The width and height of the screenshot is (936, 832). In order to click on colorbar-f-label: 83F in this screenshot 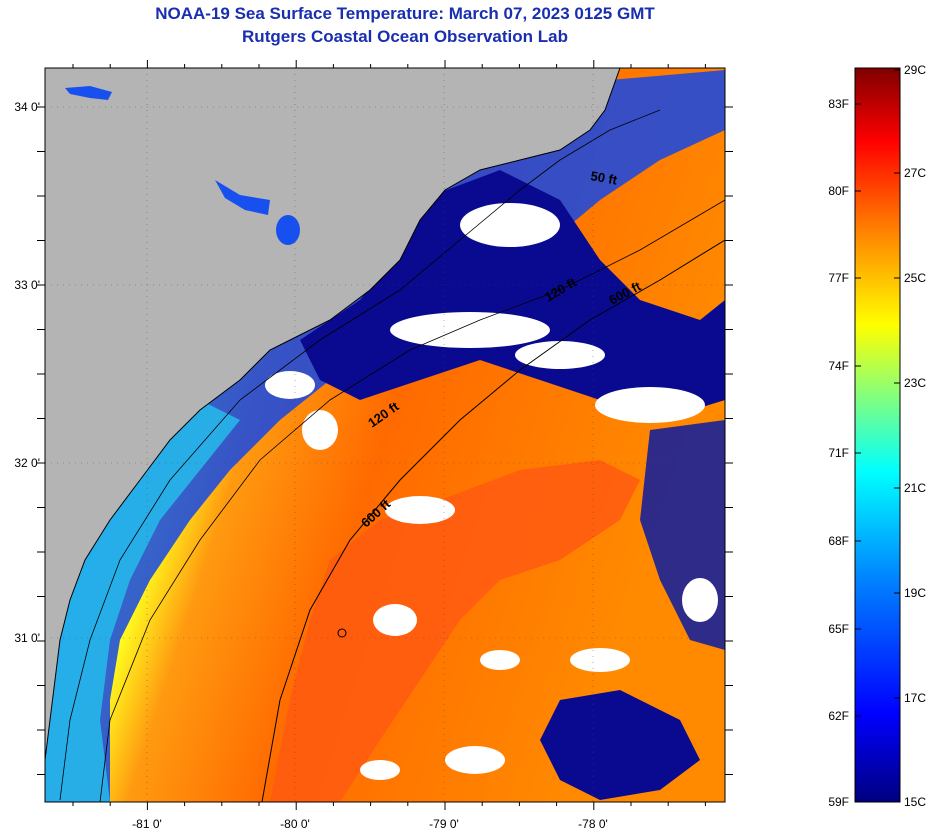, I will do `click(838, 104)`.